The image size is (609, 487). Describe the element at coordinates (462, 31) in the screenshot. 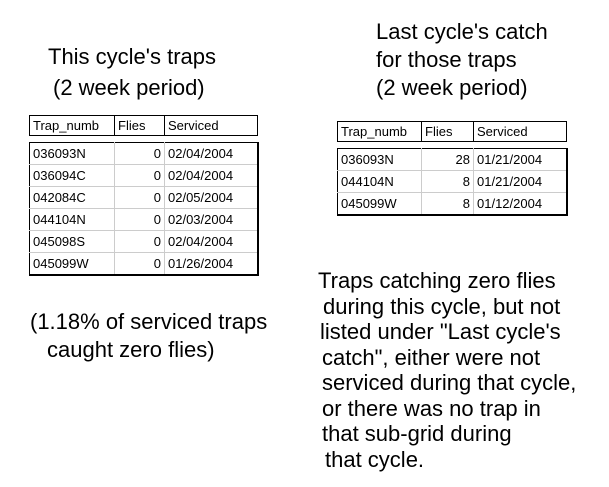

I see `right-title-line: Last cycle's catch` at that location.